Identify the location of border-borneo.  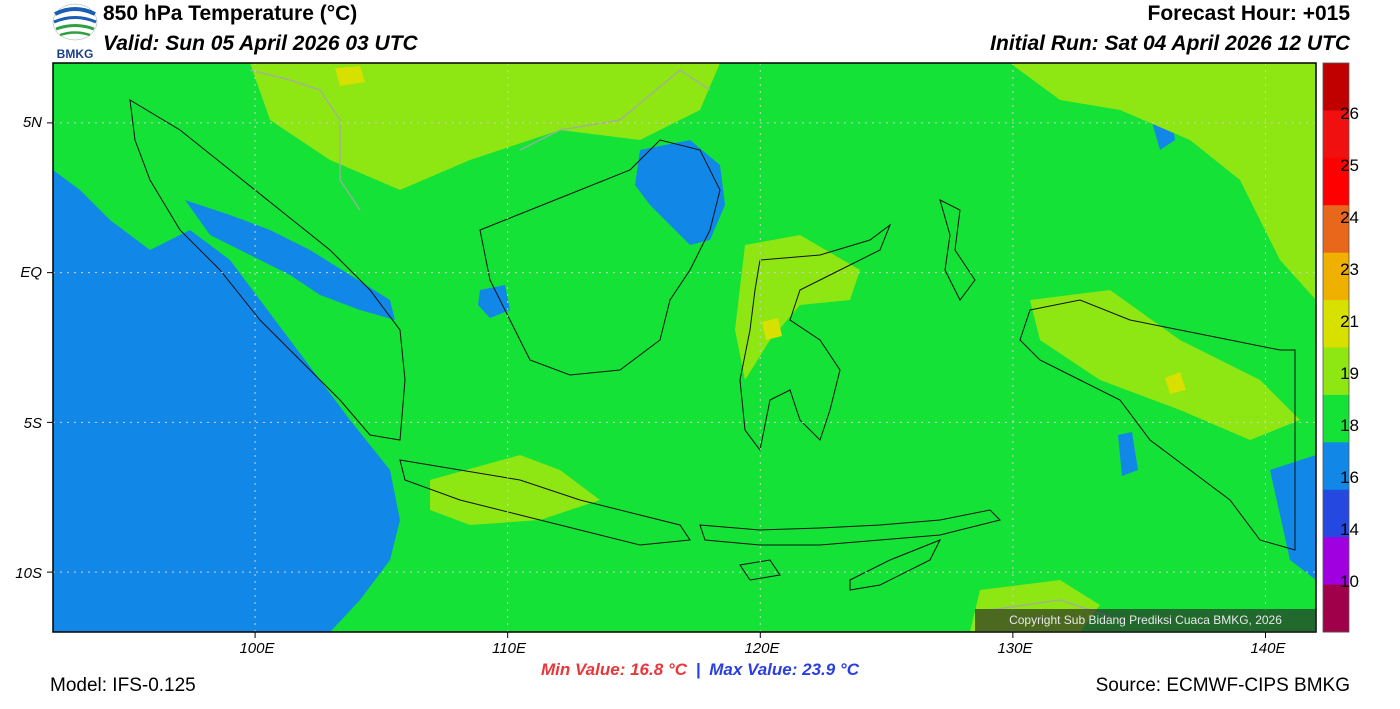
(615, 110).